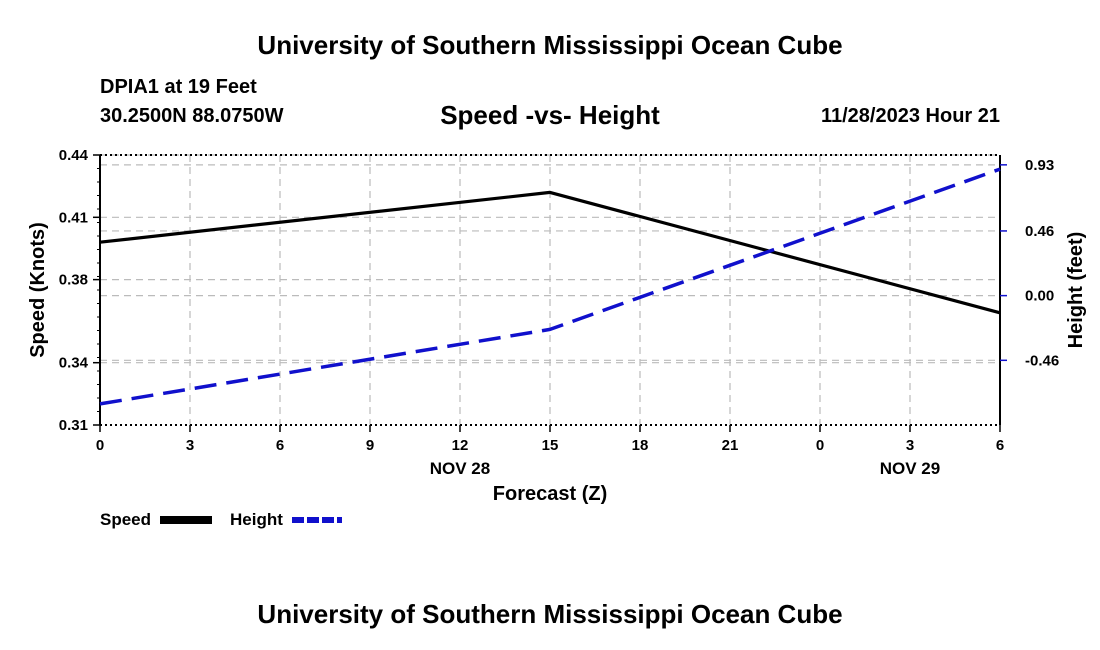 This screenshot has height=650, width=1100. What do you see at coordinates (550, 115) in the screenshot?
I see `chart-subtitle: Speed -vs- Height` at bounding box center [550, 115].